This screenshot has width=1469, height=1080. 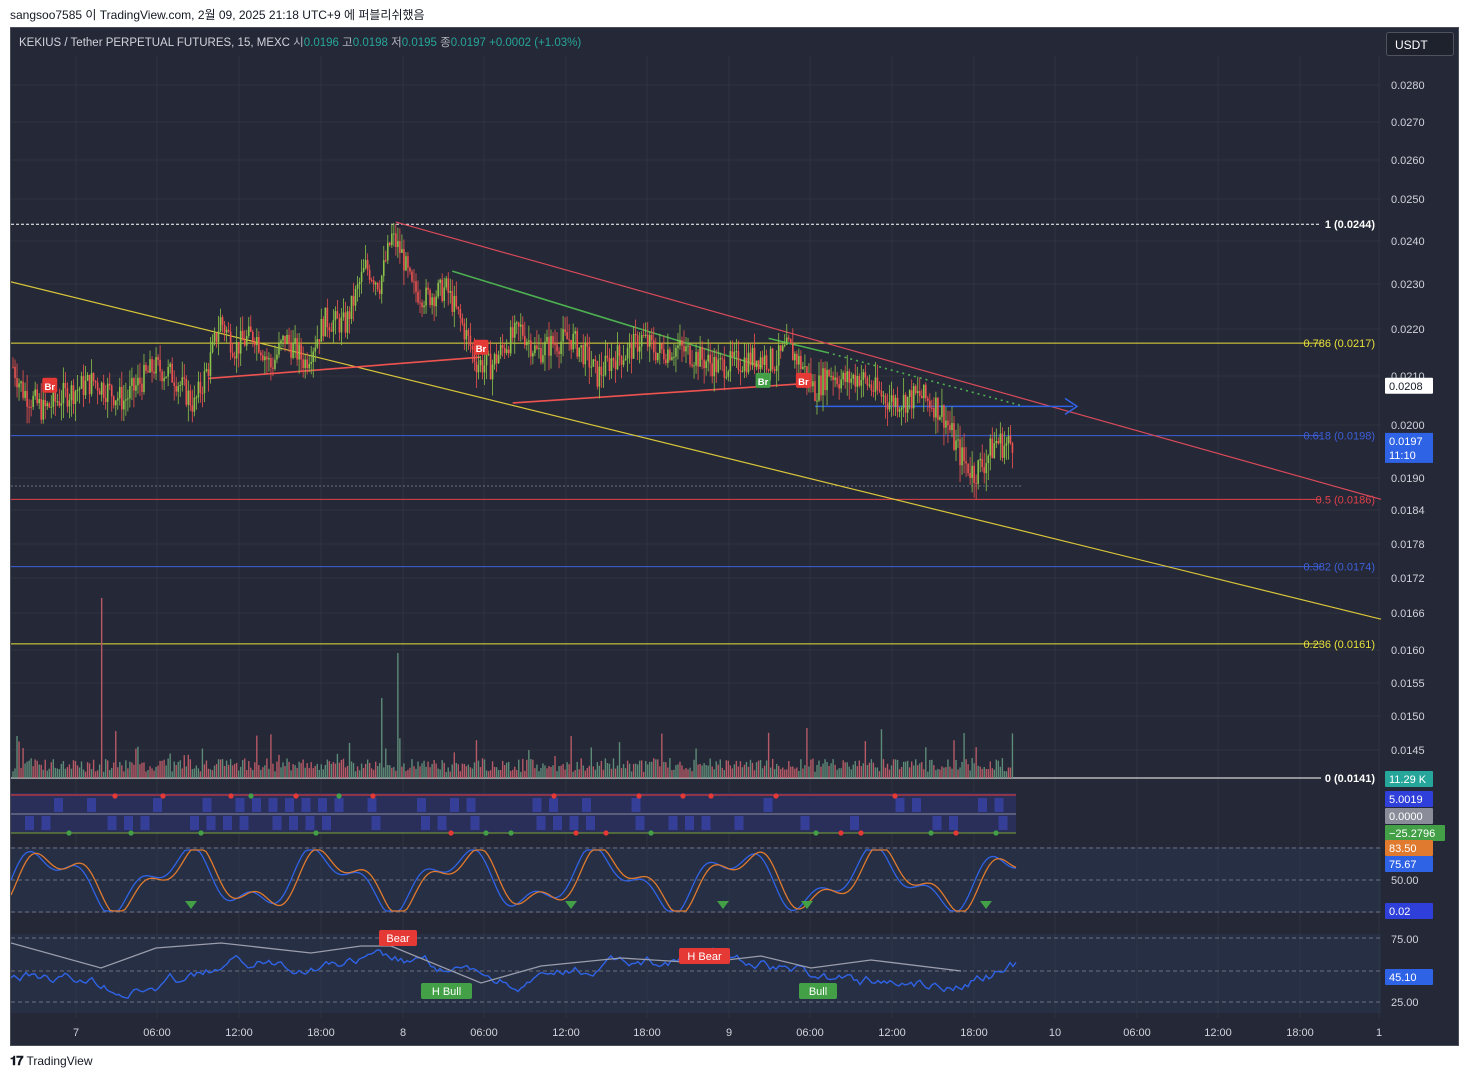 What do you see at coordinates (1406, 442) in the screenshot?
I see `current-price-value: 0.0197` at bounding box center [1406, 442].